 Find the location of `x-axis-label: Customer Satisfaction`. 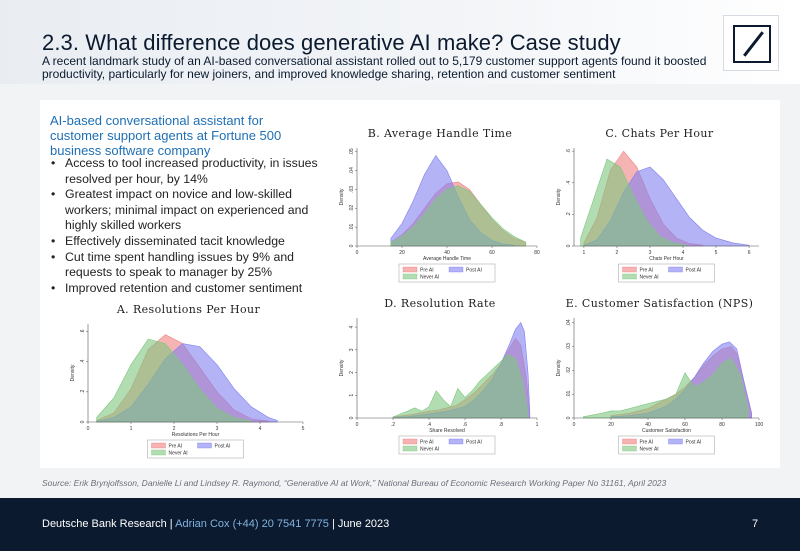

x-axis-label: Customer Satisfaction is located at coordinates (666, 431).